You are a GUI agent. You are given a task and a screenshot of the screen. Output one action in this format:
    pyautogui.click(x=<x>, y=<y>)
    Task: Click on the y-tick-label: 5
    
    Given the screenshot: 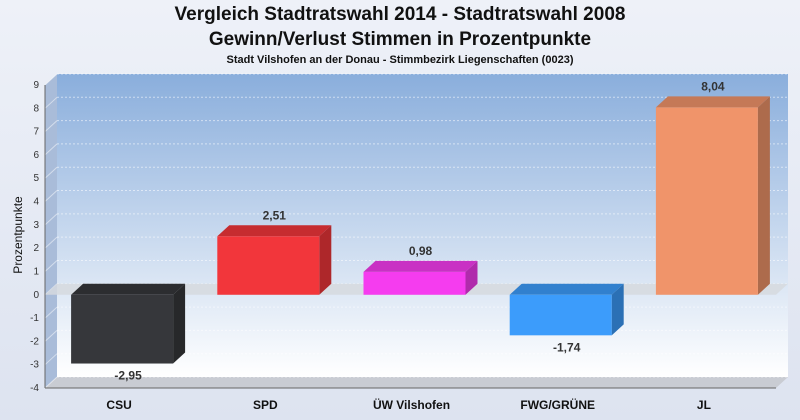 What is the action you would take?
    pyautogui.click(x=36, y=178)
    